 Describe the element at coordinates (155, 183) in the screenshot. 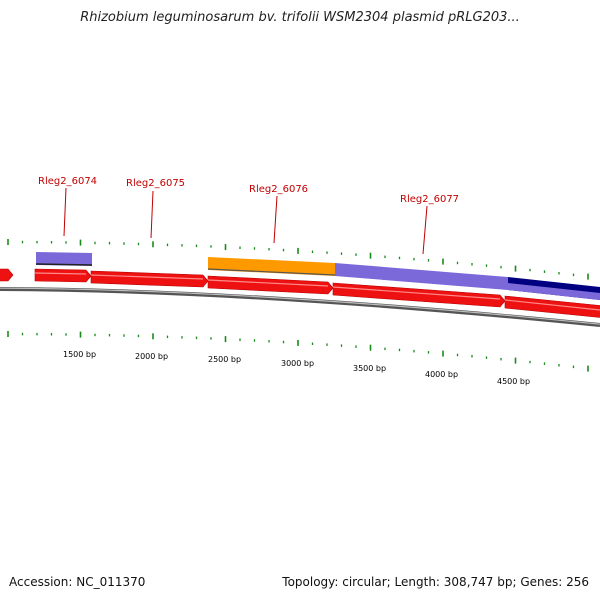

I see `gene-label-rleg2-6075: Rleg2_6075` at that location.